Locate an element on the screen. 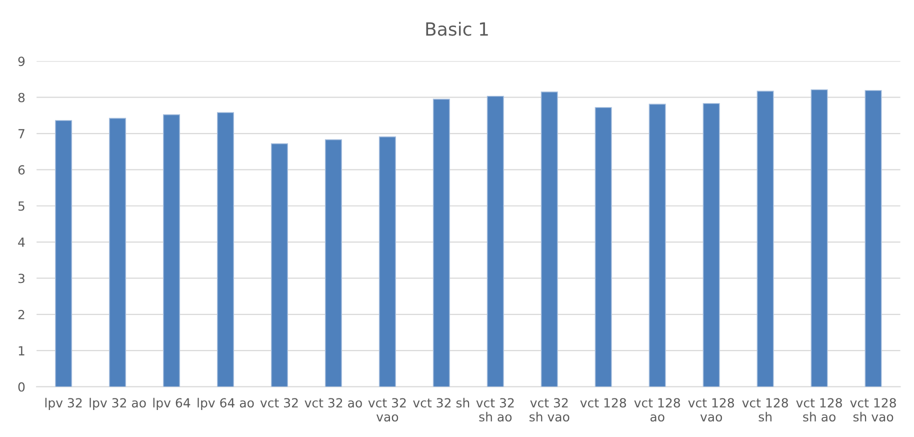 The width and height of the screenshot is (914, 437). x-tick-label: lpv 64 ao is located at coordinates (226, 404).